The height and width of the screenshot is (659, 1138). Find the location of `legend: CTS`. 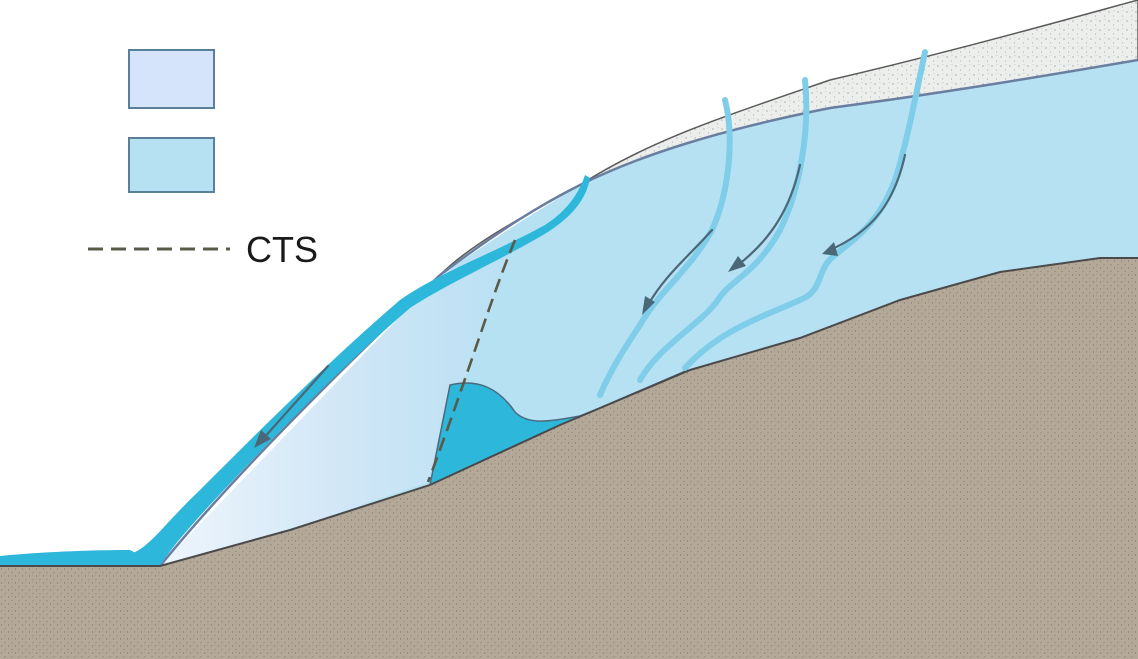

legend: CTS is located at coordinates (203, 159).